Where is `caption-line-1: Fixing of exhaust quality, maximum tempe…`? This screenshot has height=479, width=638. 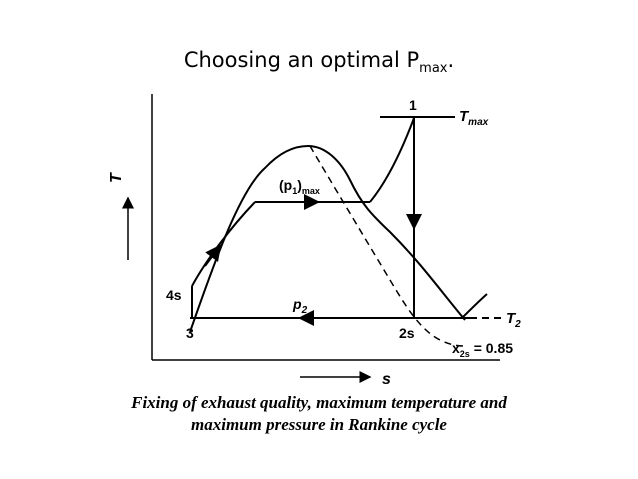 caption-line-1: Fixing of exhaust quality, maximum tempe… is located at coordinates (319, 402).